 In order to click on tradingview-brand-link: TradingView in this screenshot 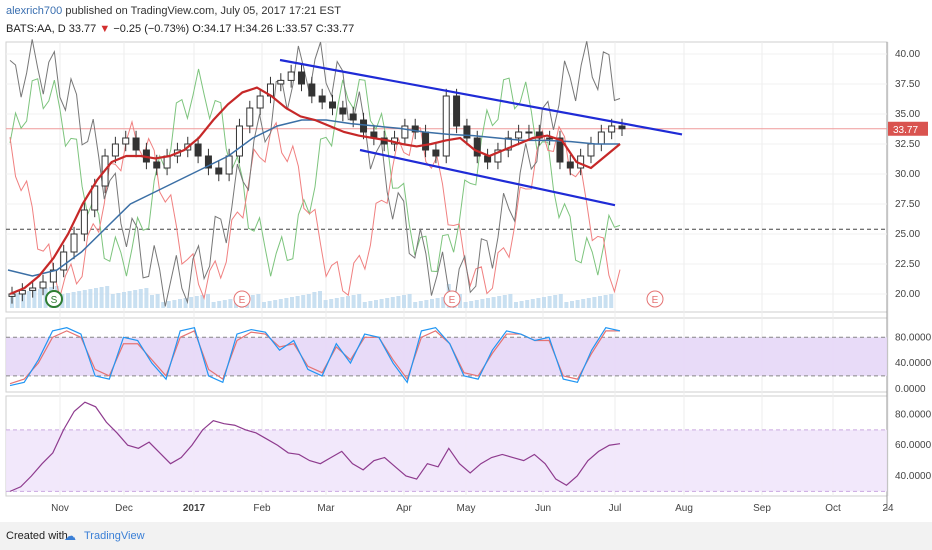, I will do `click(114, 536)`.